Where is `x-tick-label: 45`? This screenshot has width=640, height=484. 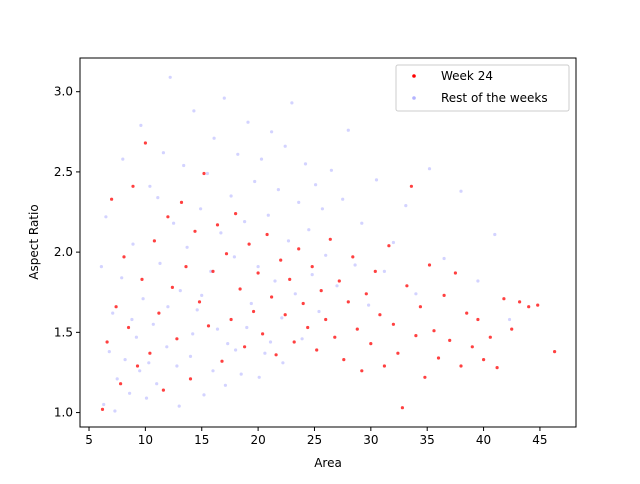 x-tick-label: 45 is located at coordinates (539, 440).